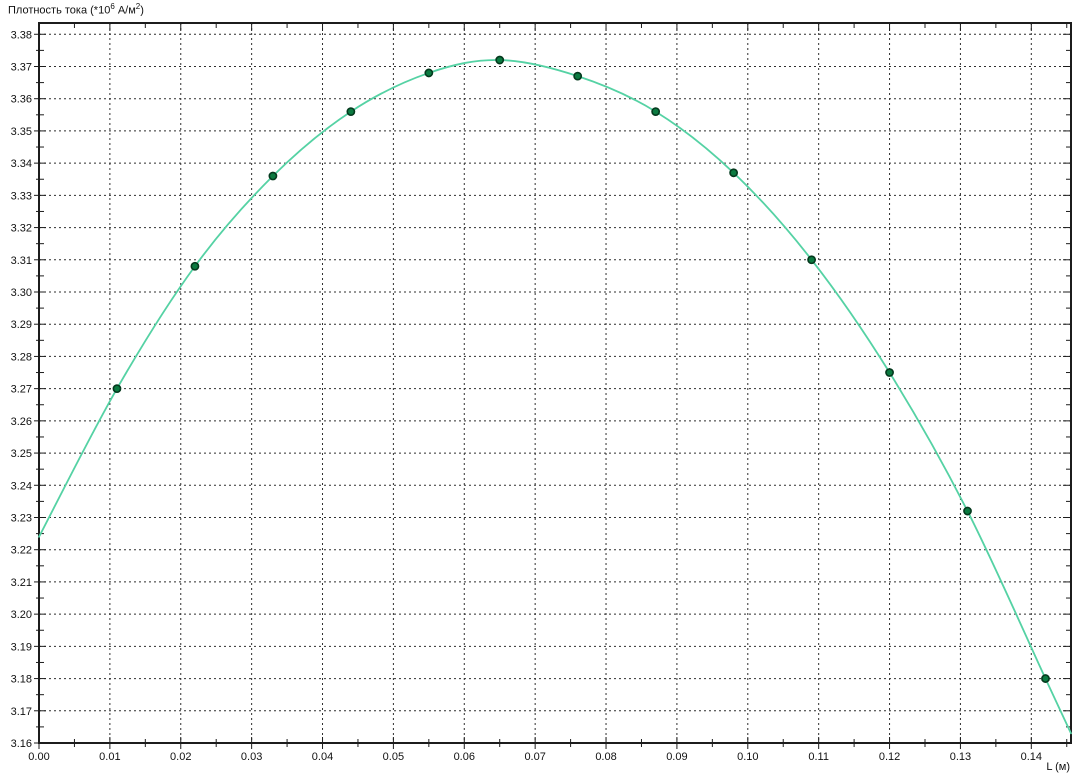 The height and width of the screenshot is (781, 1078). Describe the element at coordinates (21, 293) in the screenshot. I see `y-tick-label: 3.30` at that location.